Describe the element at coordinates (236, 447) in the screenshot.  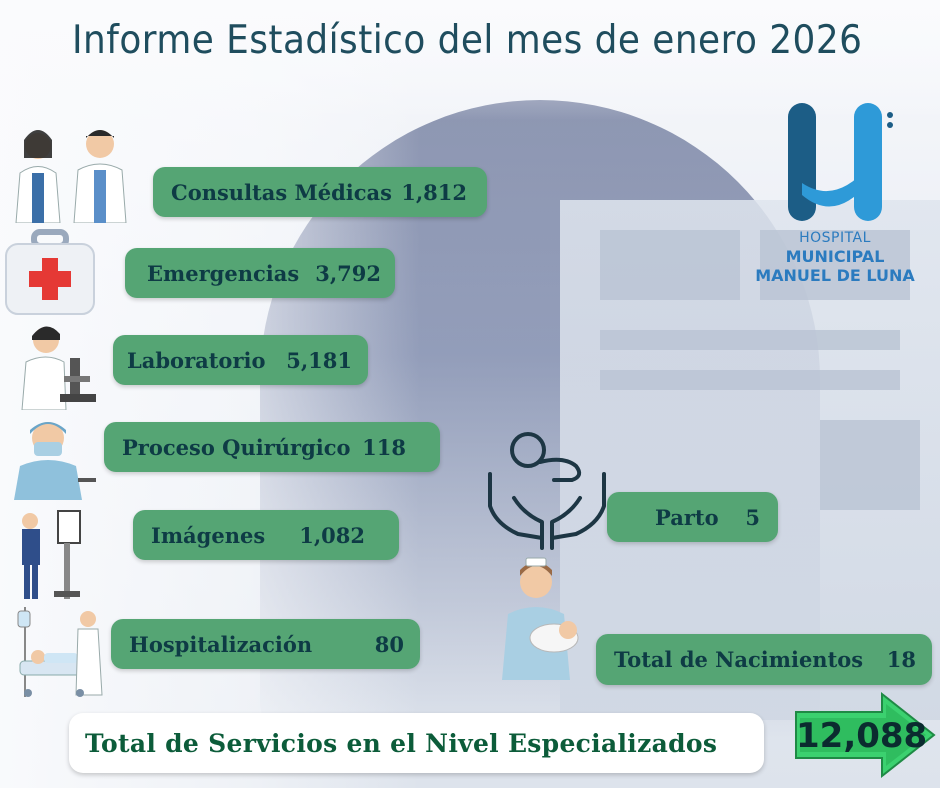
I see `stat-label: Proceso Quirúrgico` at that location.